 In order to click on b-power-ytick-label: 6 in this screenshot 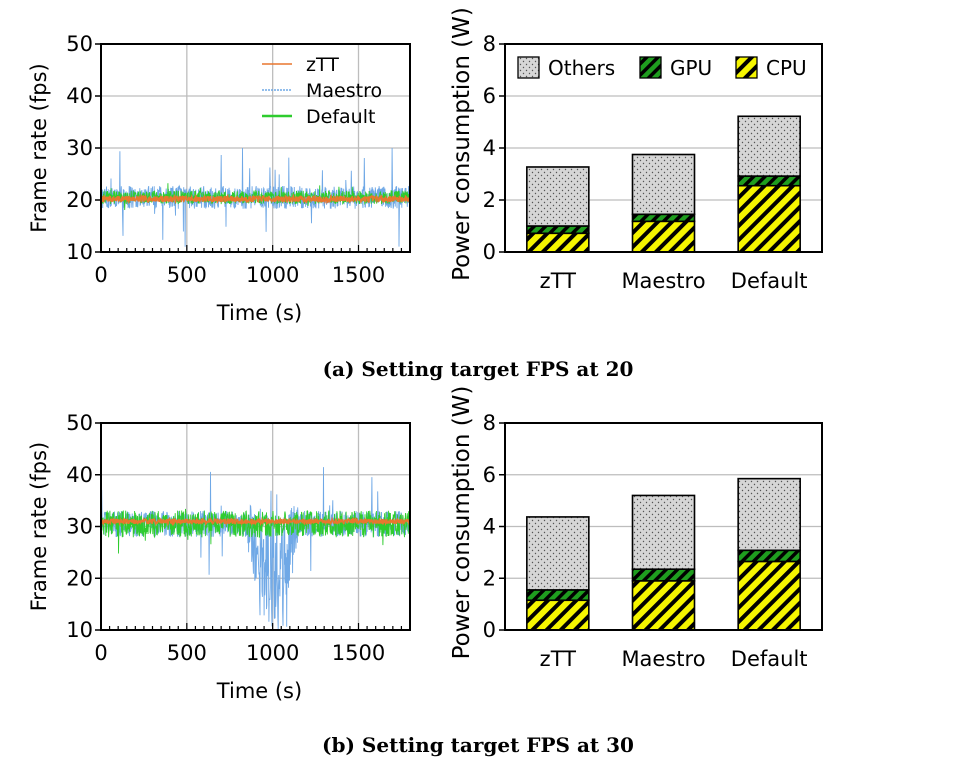, I will do `click(489, 475)`.